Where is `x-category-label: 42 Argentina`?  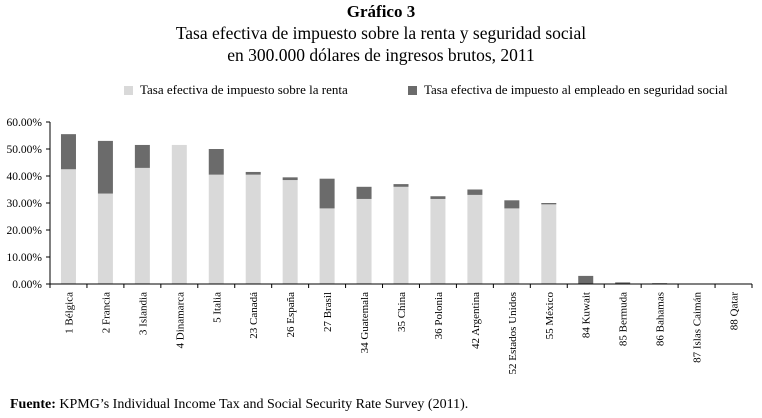
x-category-label: 42 Argentina is located at coordinates (476, 320).